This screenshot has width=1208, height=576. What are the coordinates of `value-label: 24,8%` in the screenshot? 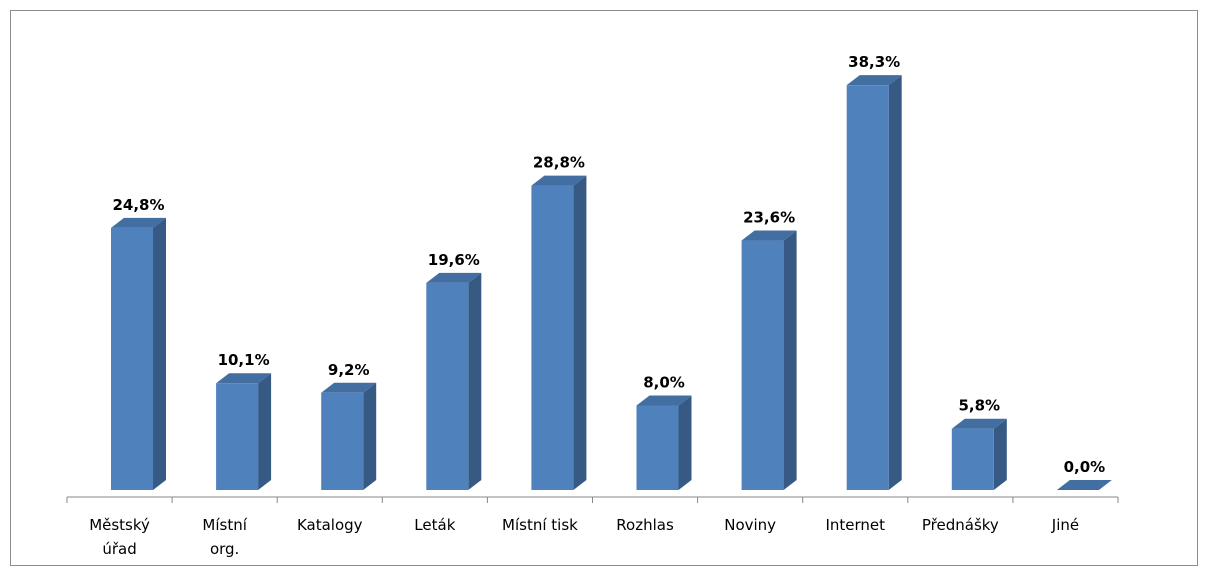 It's located at (138, 205).